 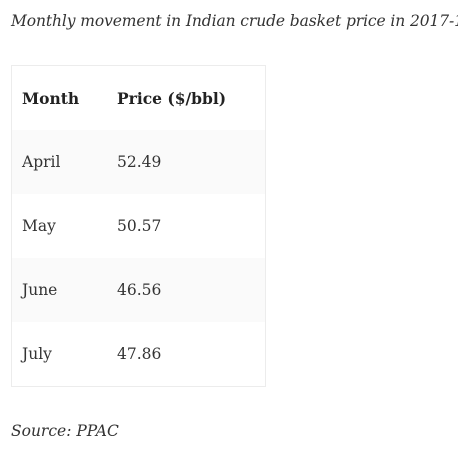 I want to click on table-row: April 52.49, so click(x=138, y=162).